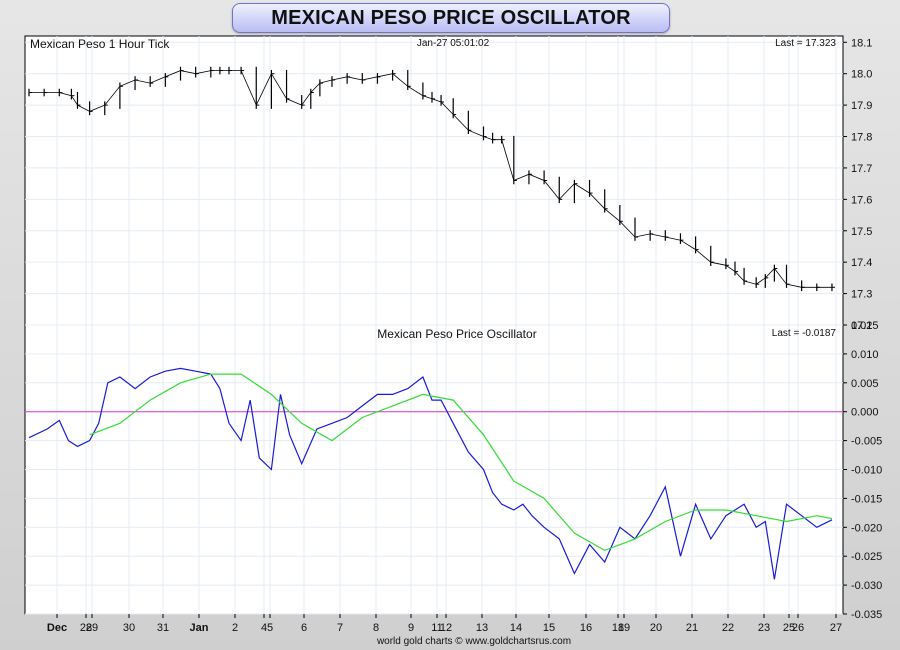  Describe the element at coordinates (861, 169) in the screenshot. I see `y-tick-label-price: 17.7` at that location.